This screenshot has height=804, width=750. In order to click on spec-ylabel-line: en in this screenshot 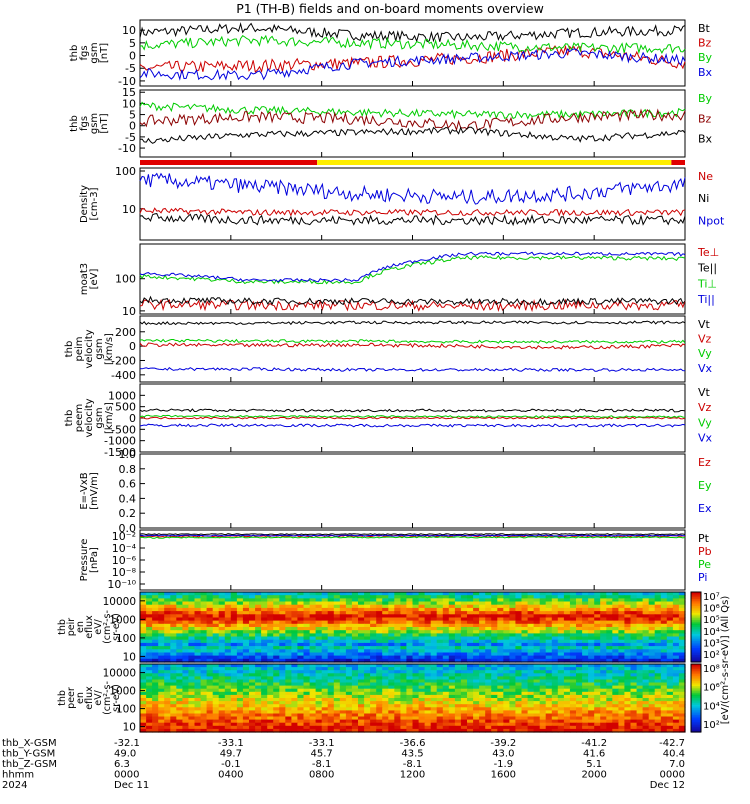, I will do `click(80, 698)`.